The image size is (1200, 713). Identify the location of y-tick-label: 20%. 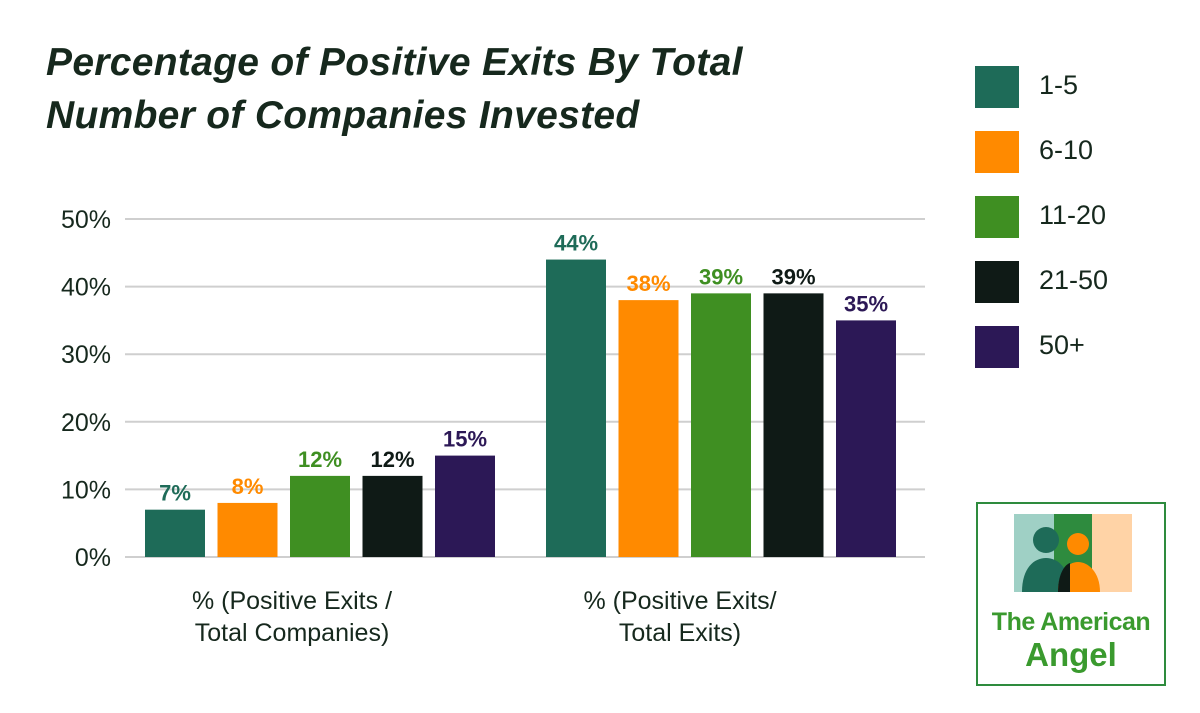
(86, 423).